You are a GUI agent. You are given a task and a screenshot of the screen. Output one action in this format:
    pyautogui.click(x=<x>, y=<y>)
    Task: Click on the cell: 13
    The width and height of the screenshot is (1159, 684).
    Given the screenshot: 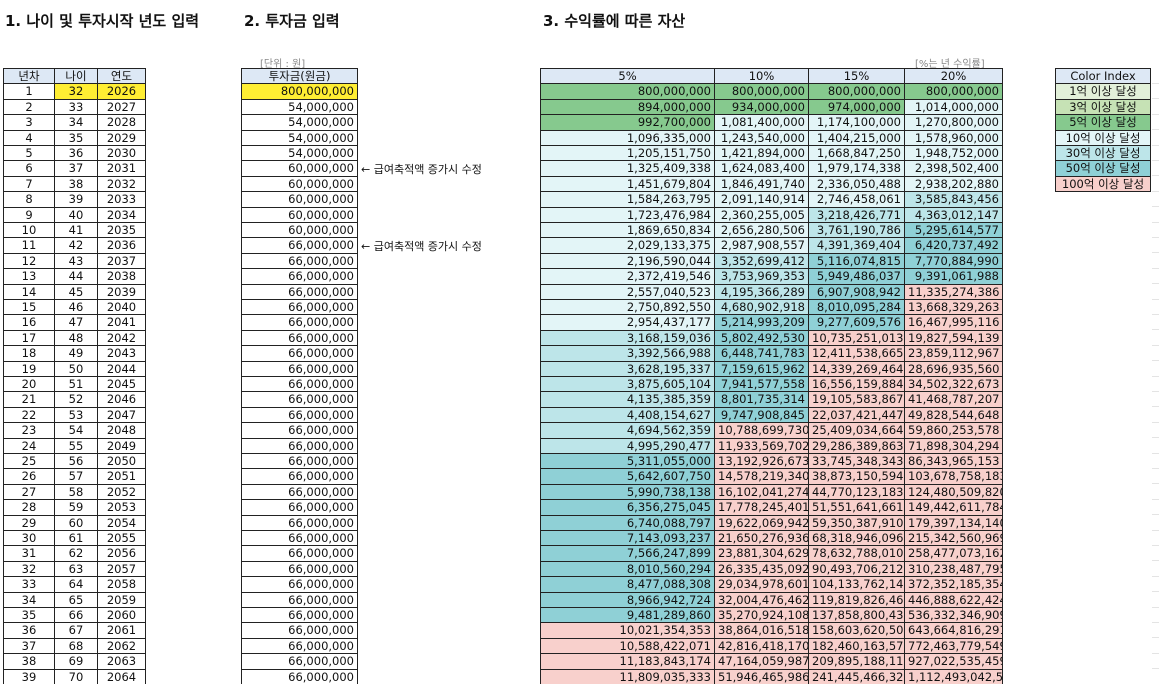 What is the action you would take?
    pyautogui.click(x=29, y=276)
    